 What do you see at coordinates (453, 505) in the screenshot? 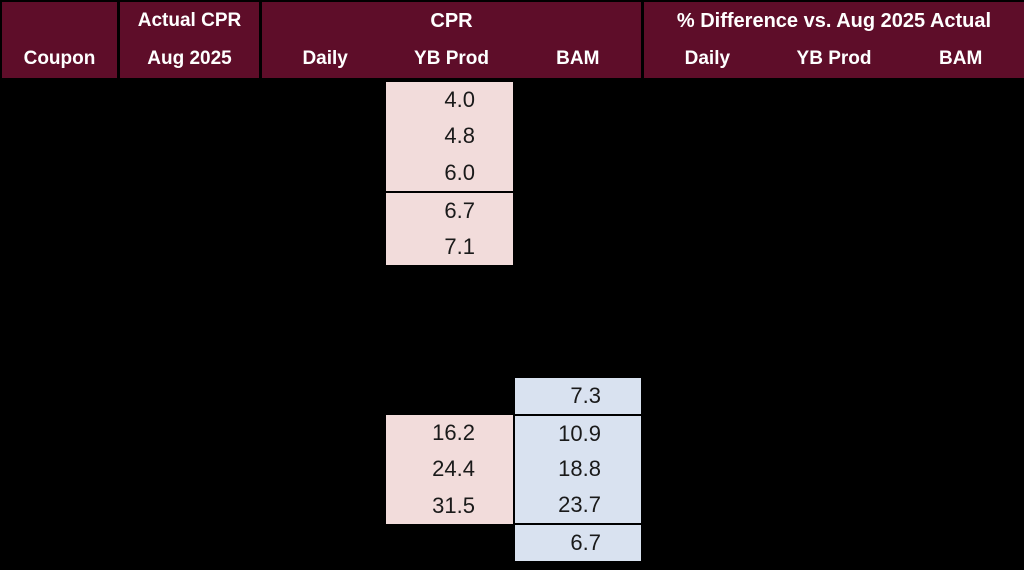
I see `table-cell: 31.5` at bounding box center [453, 505].